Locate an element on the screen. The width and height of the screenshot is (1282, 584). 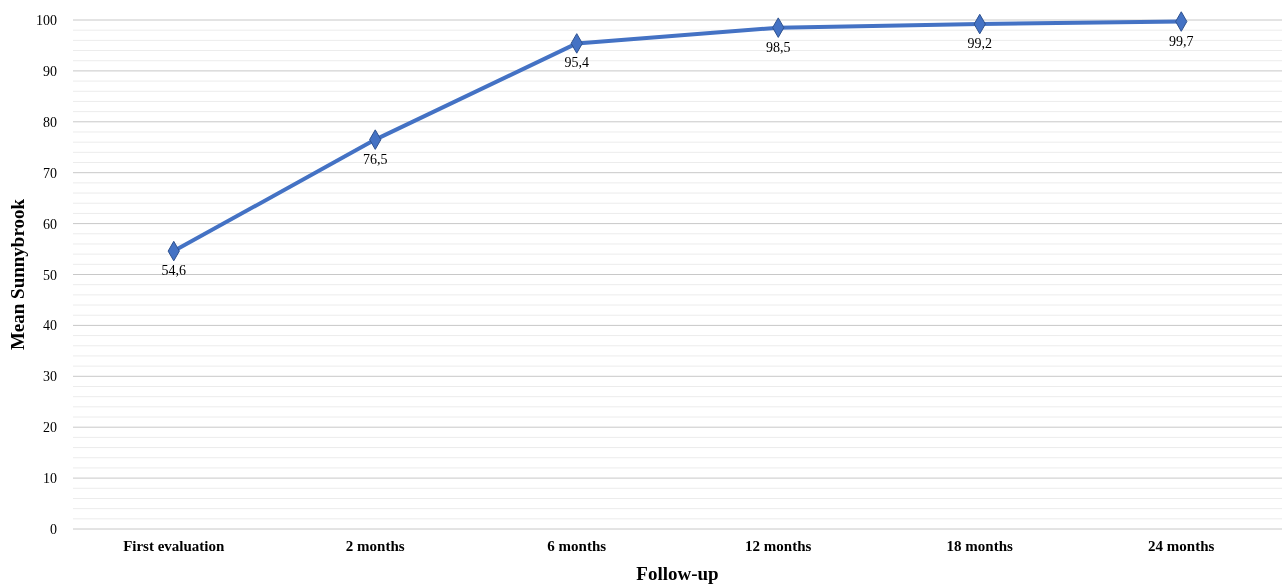
y-tick-label: 100 is located at coordinates (46, 20).